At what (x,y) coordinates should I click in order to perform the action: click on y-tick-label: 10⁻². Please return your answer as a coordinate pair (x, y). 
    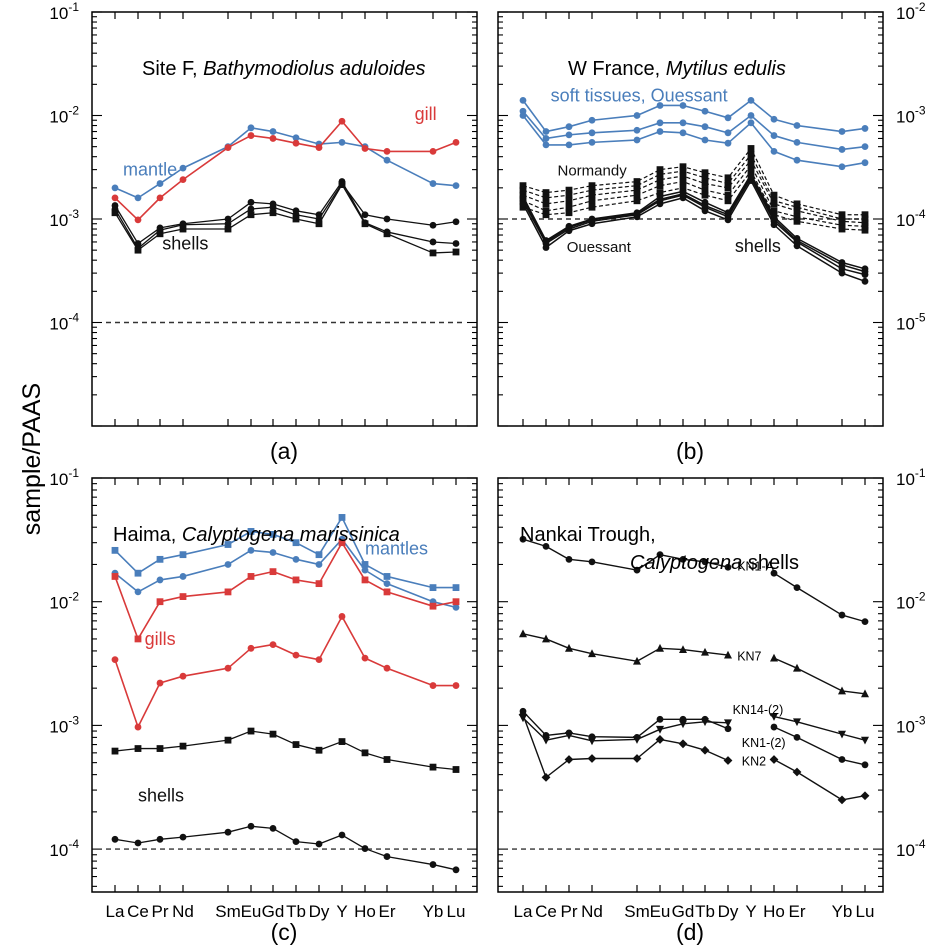
    Looking at the image, I should click on (64, 115).